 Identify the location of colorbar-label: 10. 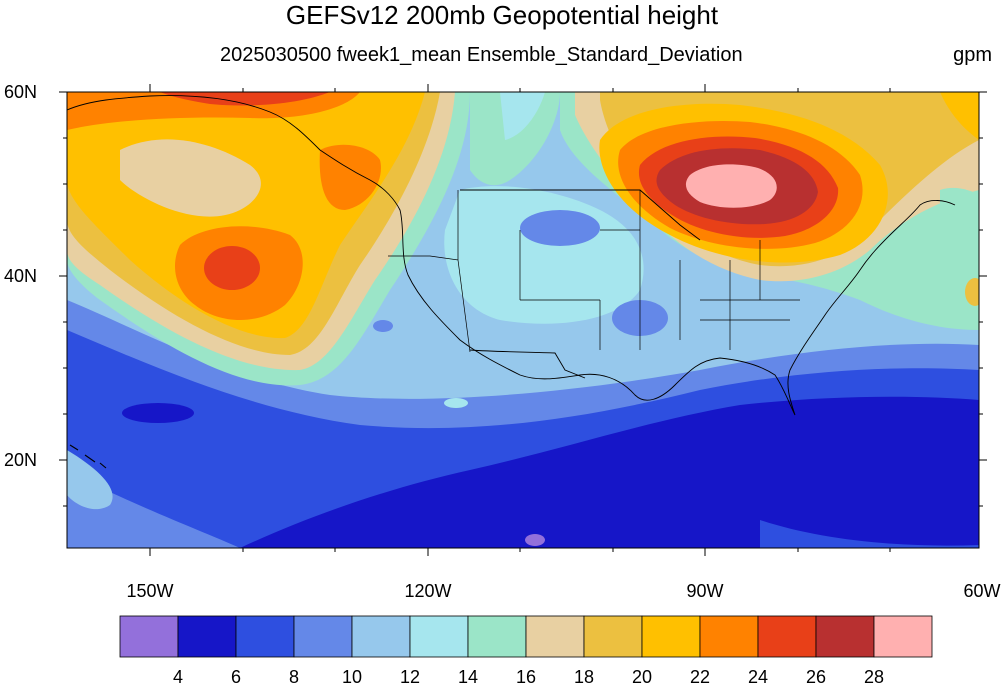
(352, 675).